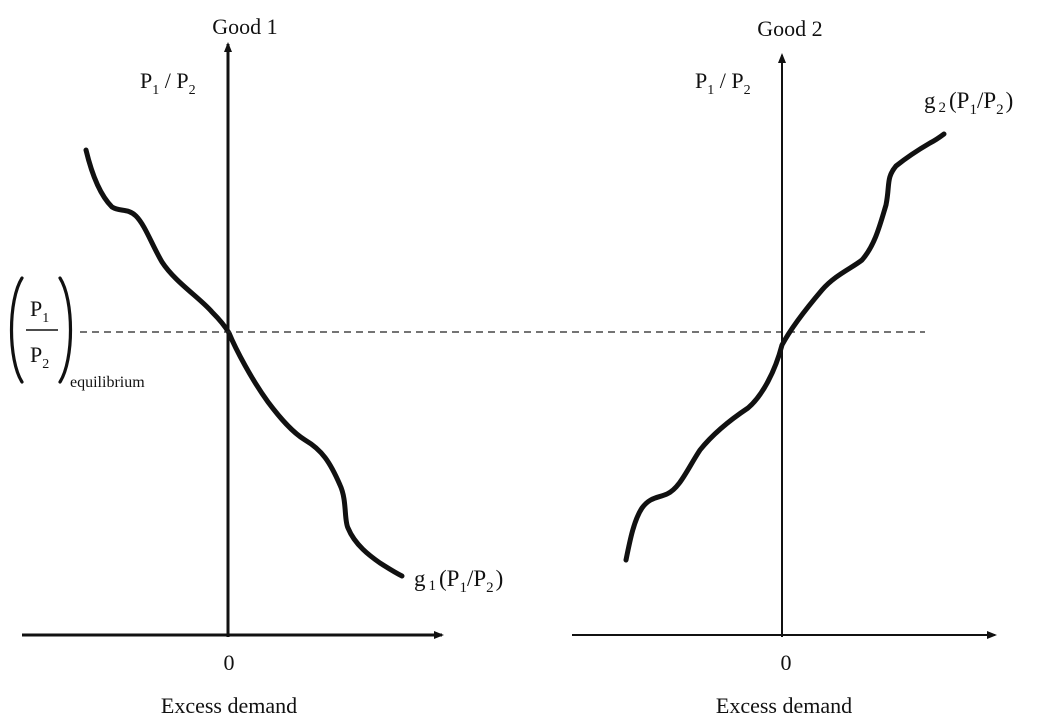  I want to click on equilibrium-denominator: P2, so click(39, 357).